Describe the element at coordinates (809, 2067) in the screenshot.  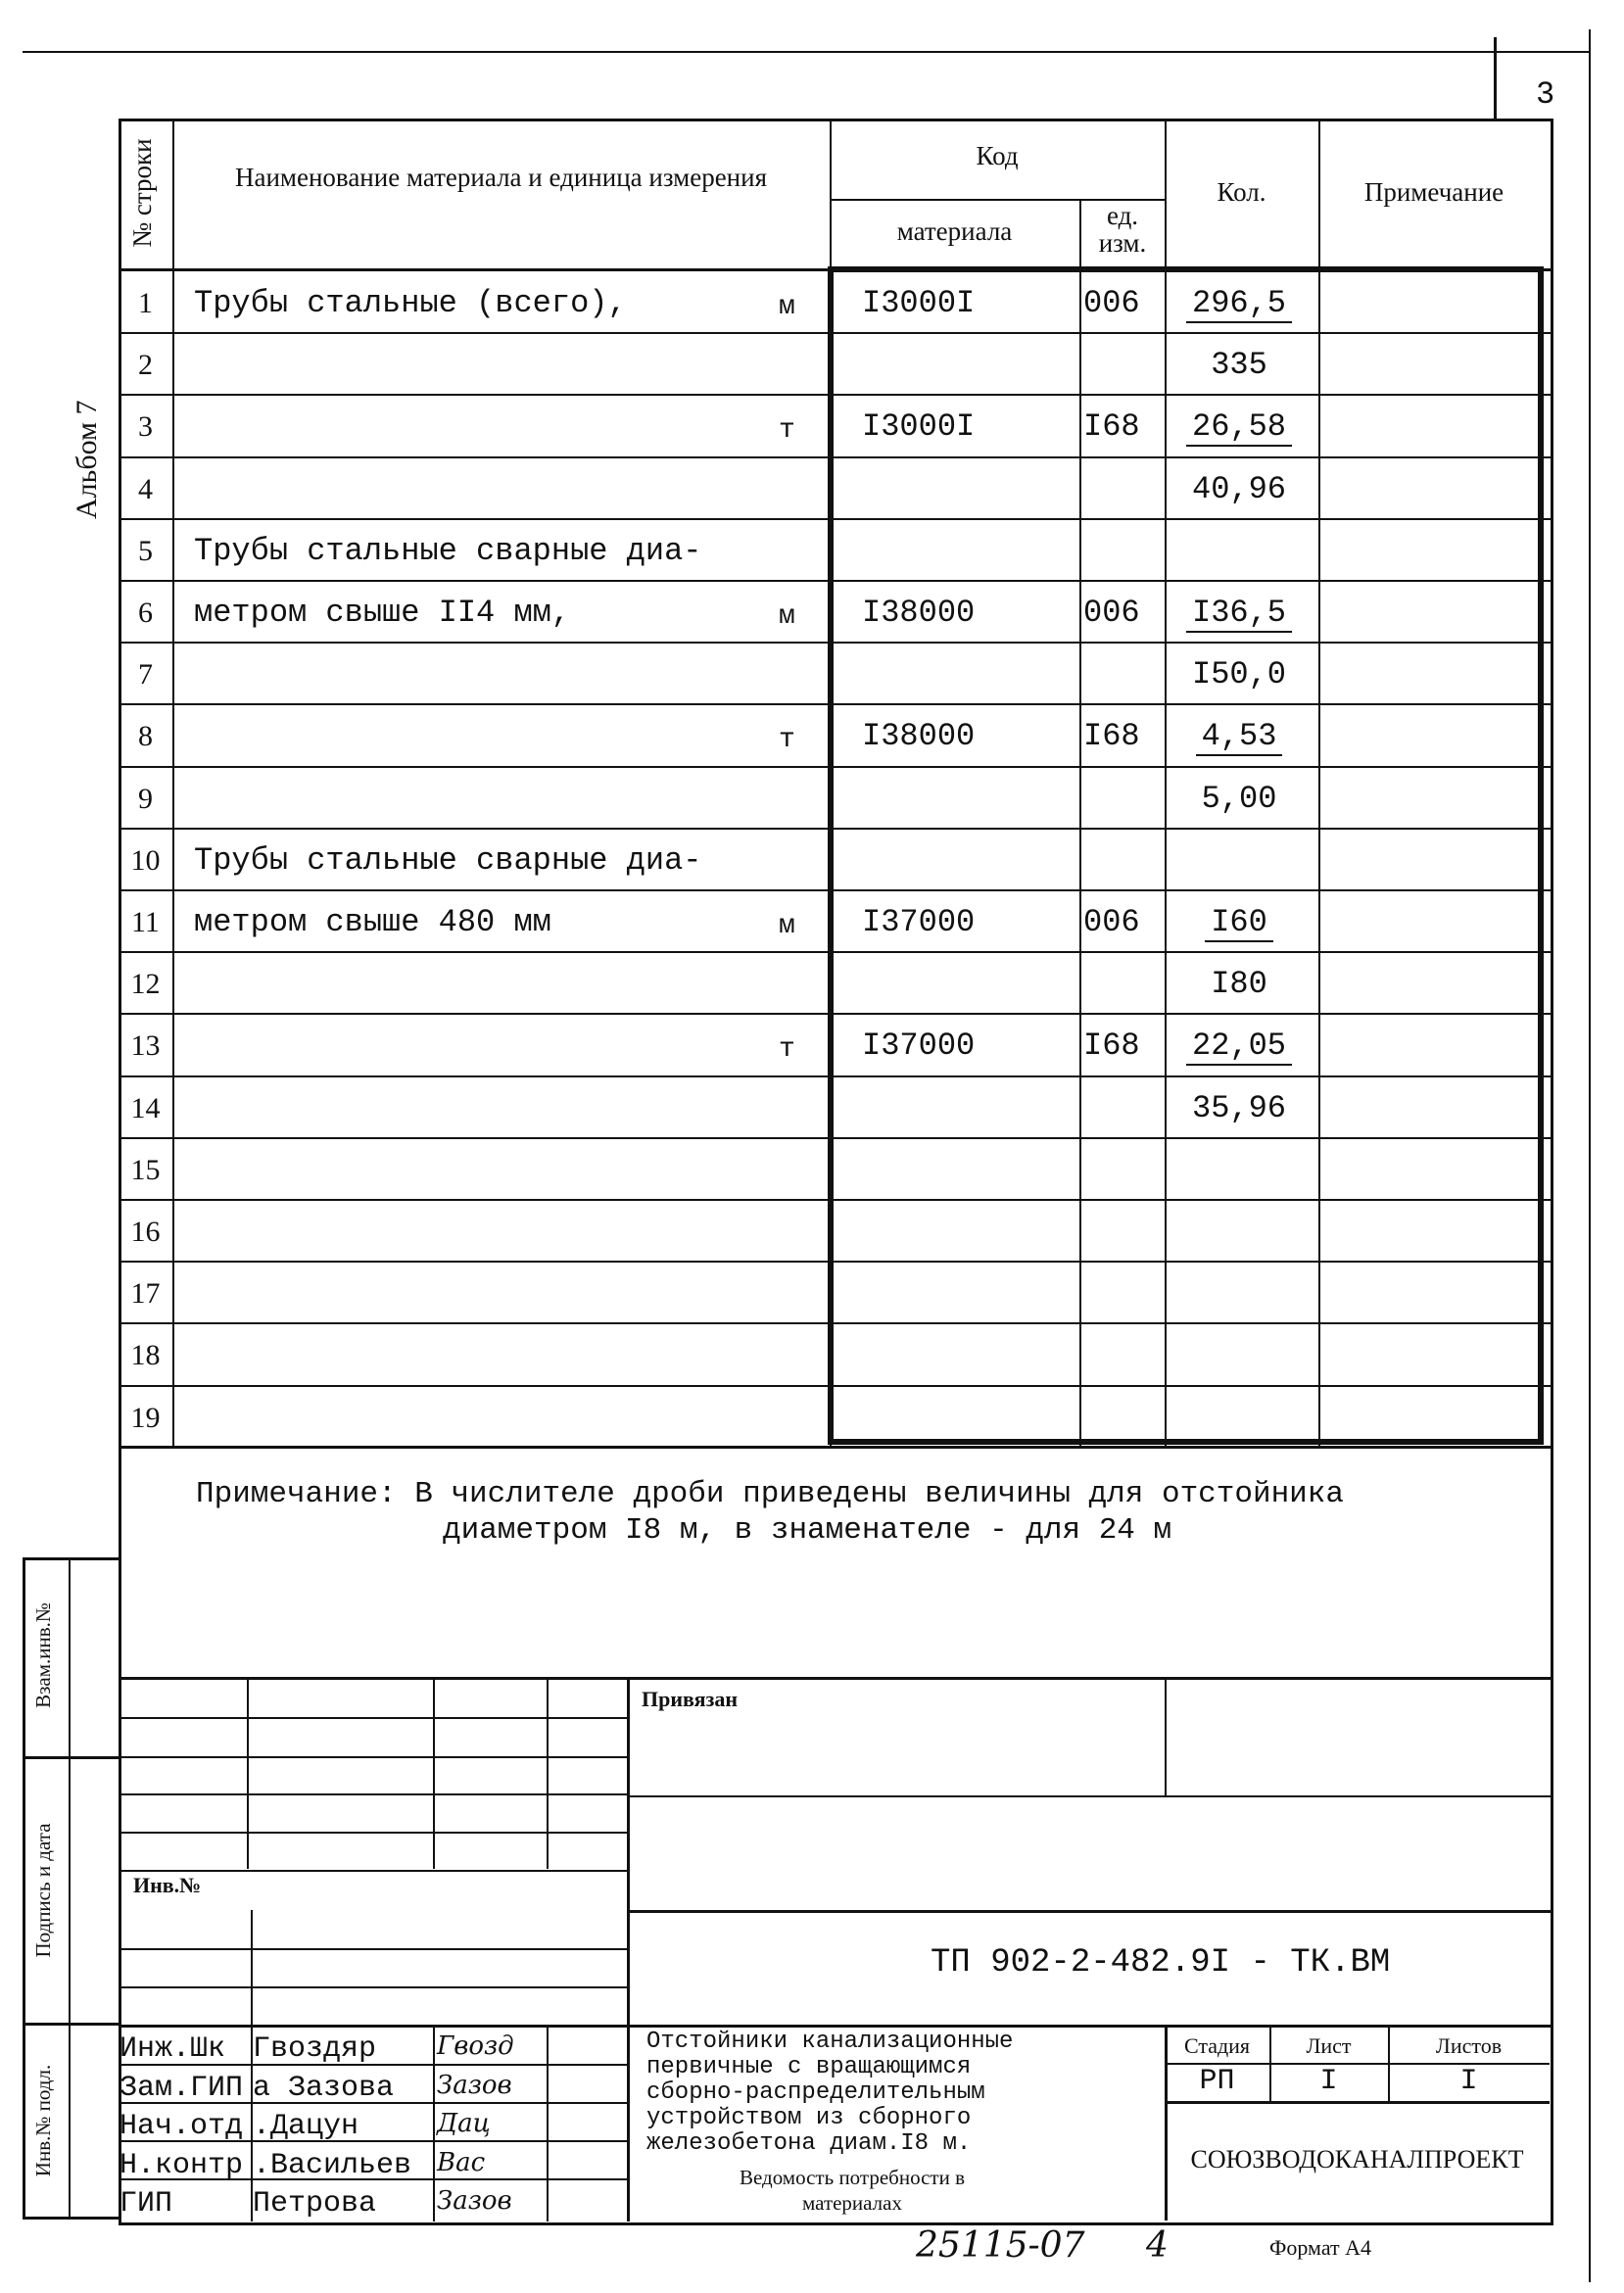
I see `object-title-line: первичные с вращающимся` at that location.